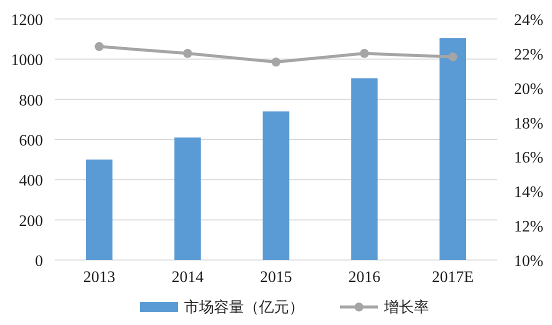 This screenshot has height=325, width=552. I want to click on y2-tick-label: 20%, so click(529, 89).